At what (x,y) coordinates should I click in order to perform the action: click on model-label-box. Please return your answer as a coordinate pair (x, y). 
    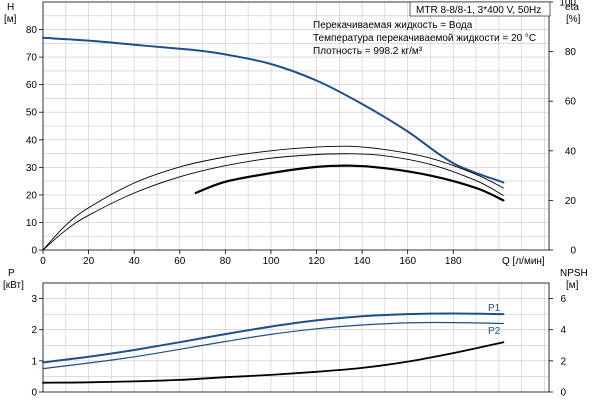
    Looking at the image, I should click on (480, 9).